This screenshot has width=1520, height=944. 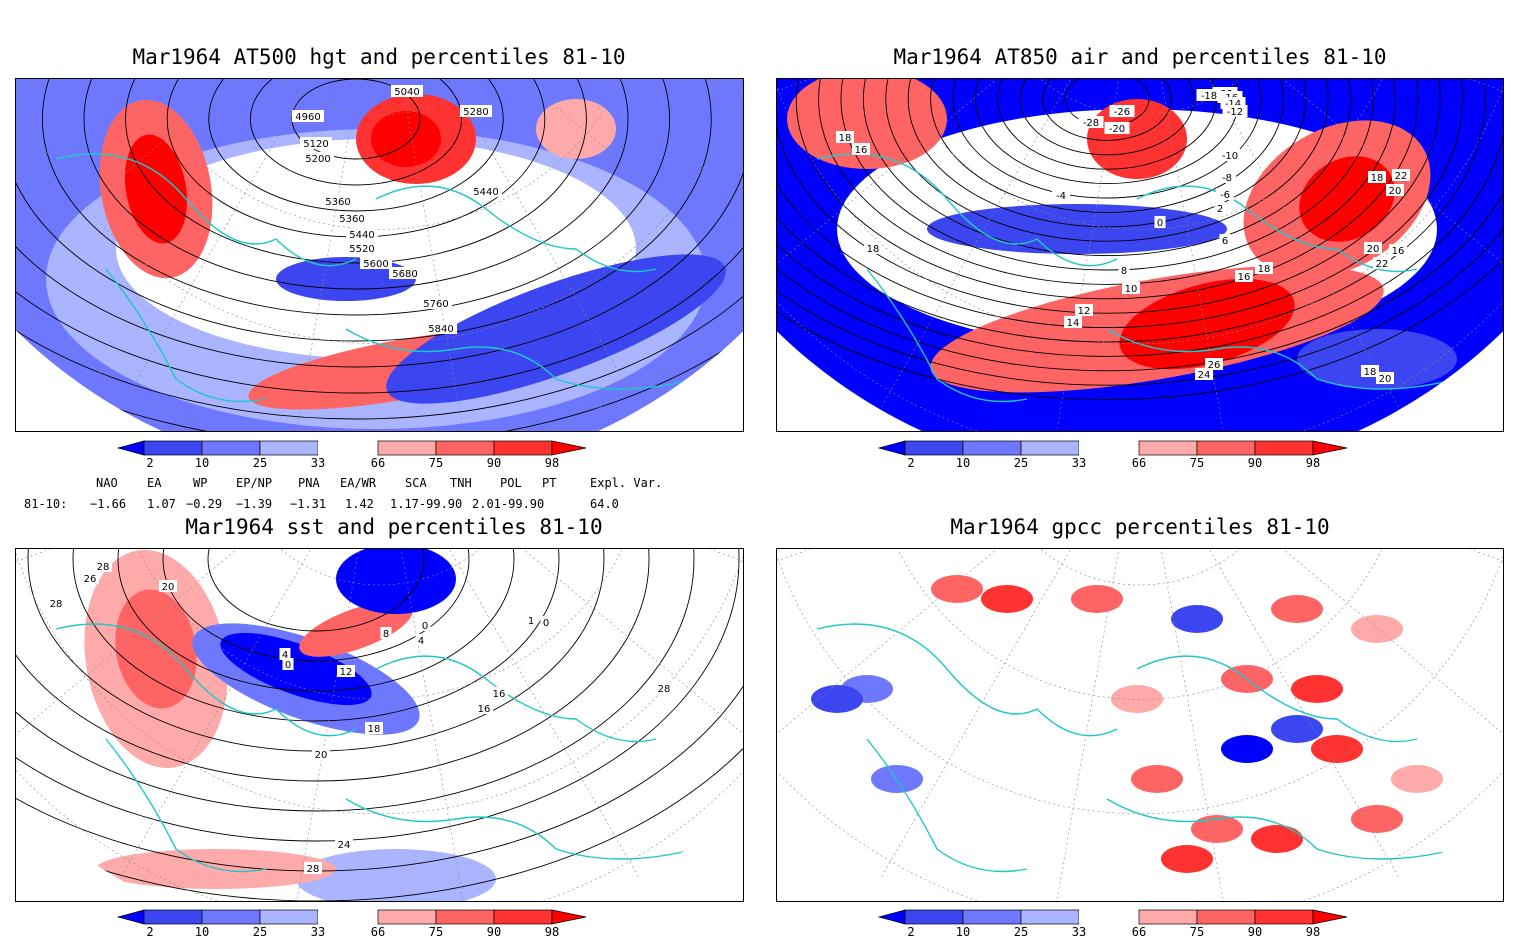 I want to click on bl-contour-label: 18, so click(x=374, y=729).